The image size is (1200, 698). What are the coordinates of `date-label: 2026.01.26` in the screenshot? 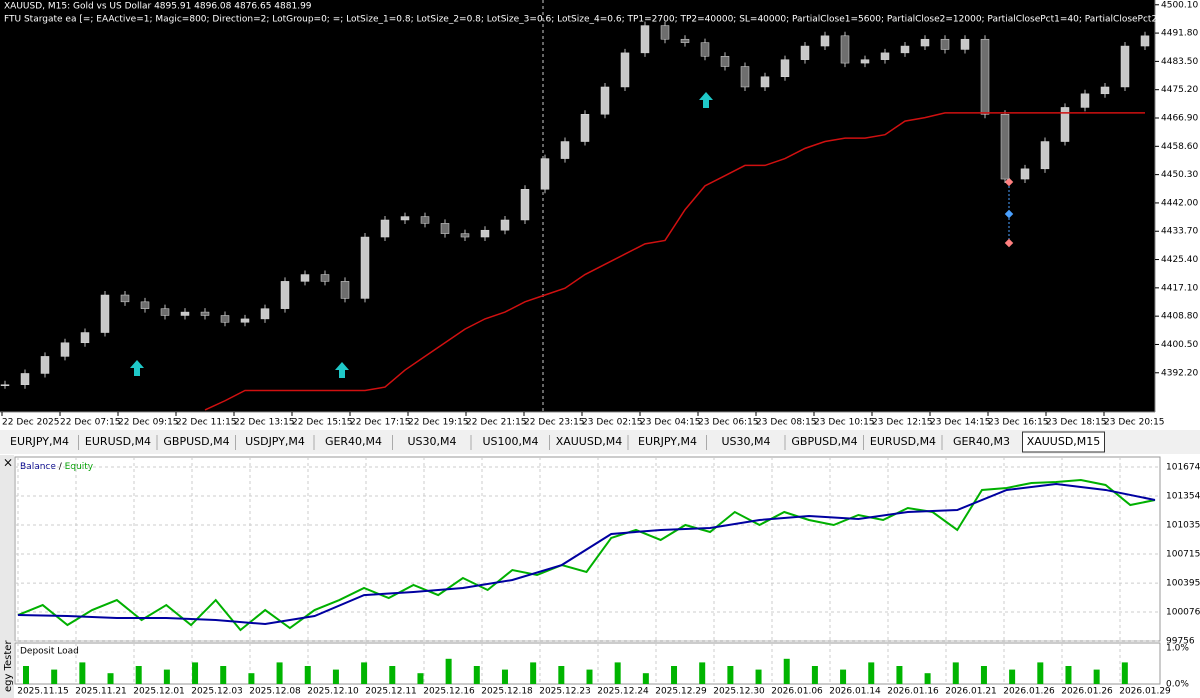 It's located at (1087, 692).